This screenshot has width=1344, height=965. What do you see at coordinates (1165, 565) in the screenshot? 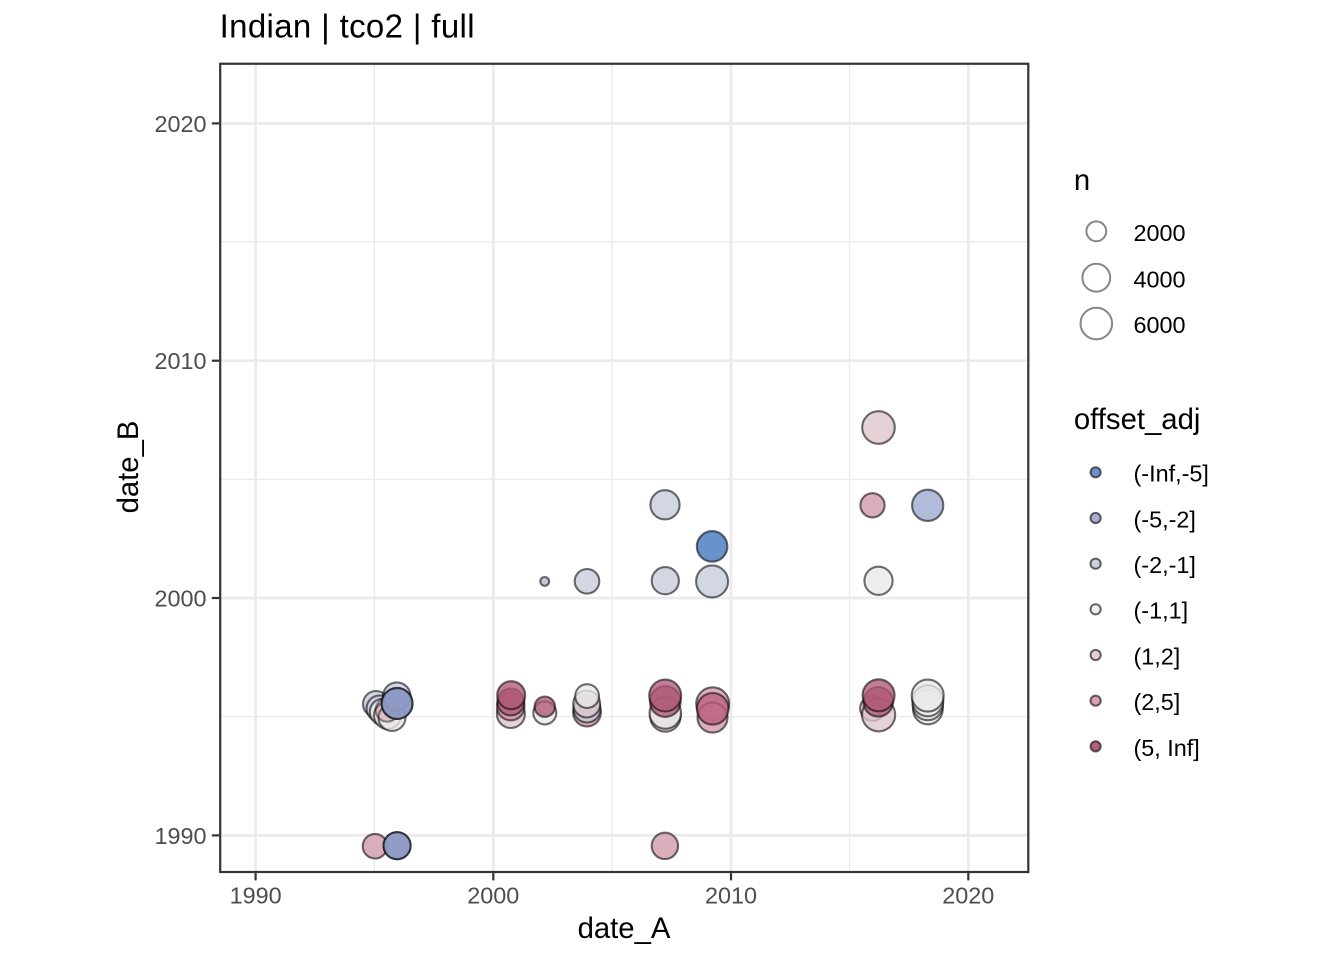
I see `svg-text: (-2,-1]` at bounding box center [1165, 565].